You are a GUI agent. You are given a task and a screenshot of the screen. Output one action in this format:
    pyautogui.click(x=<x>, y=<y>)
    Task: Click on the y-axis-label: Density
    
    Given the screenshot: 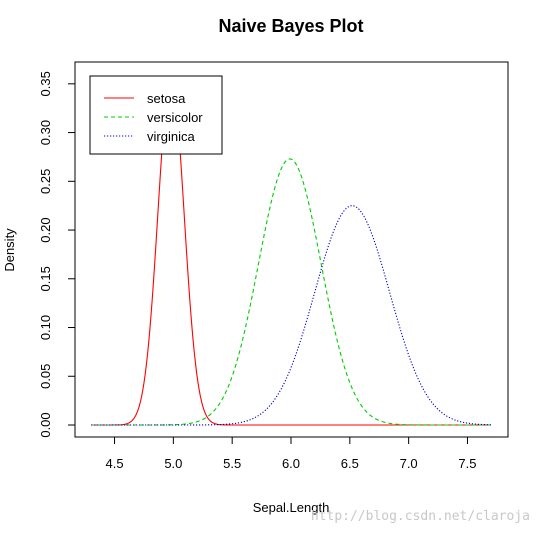 What is the action you would take?
    pyautogui.click(x=9, y=250)
    